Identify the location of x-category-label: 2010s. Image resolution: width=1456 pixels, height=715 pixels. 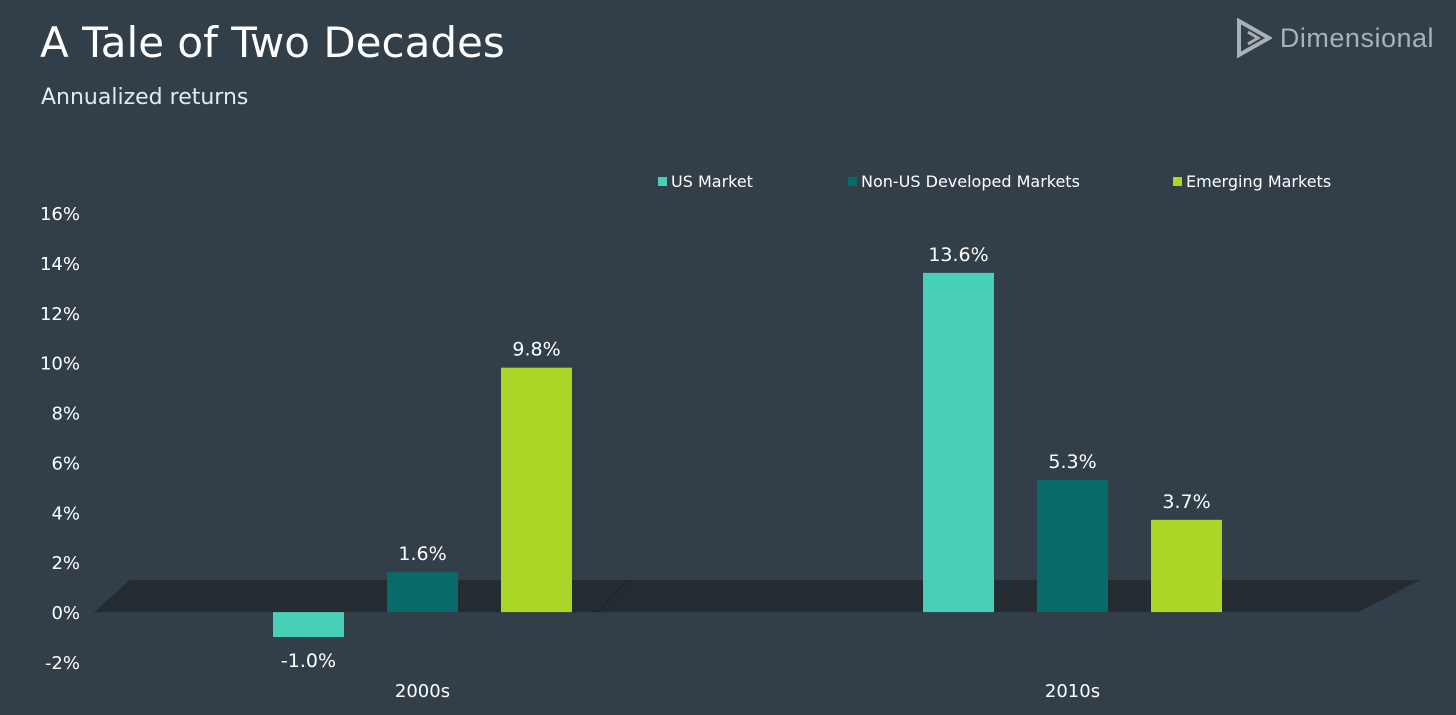
(1072, 691).